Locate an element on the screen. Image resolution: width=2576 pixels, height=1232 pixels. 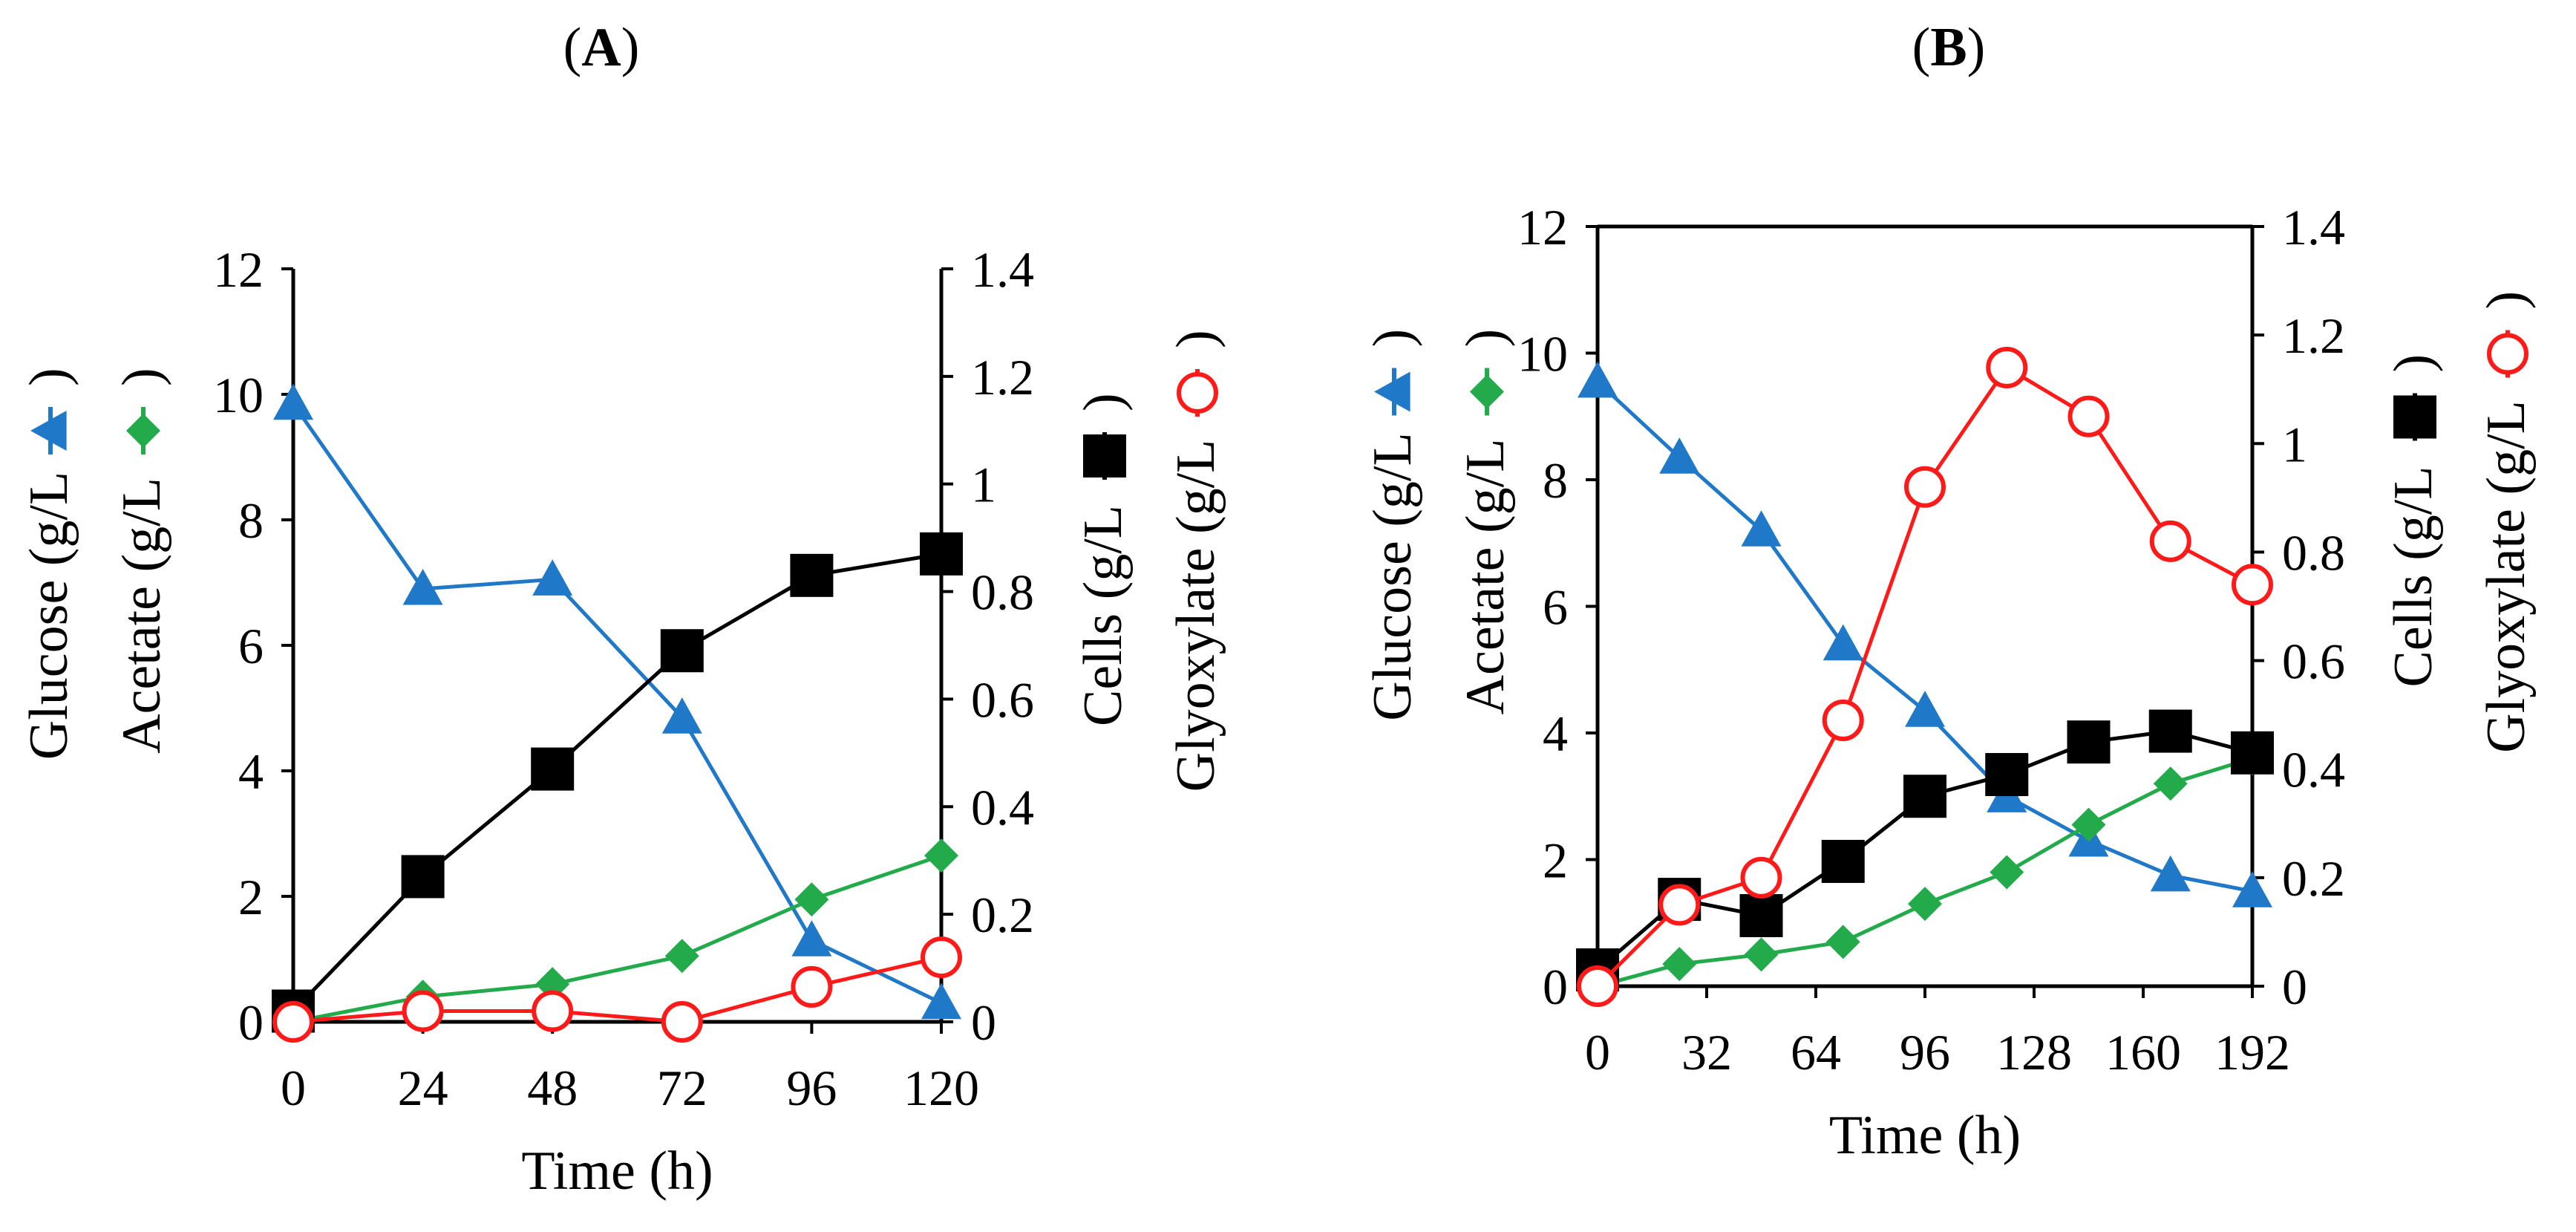
right-axis-title-glyoxylate-legend-symbol is located at coordinates (1197, 393).